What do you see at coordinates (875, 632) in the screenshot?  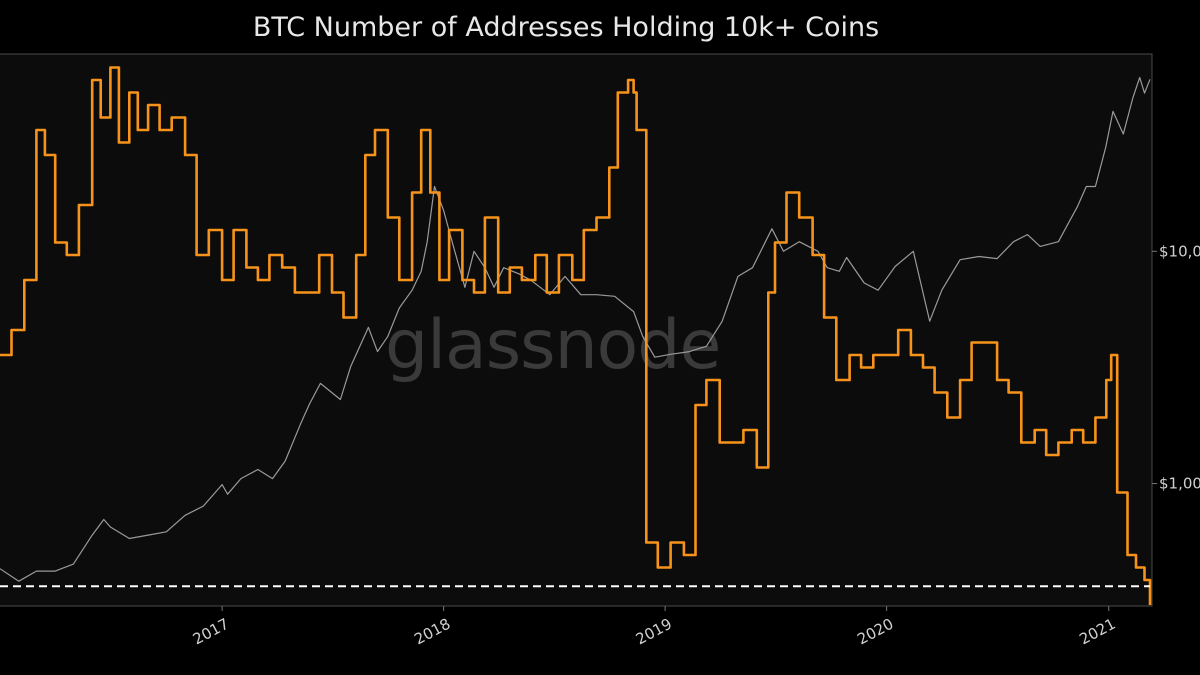 I see `x-tick-label: 2020` at bounding box center [875, 632].